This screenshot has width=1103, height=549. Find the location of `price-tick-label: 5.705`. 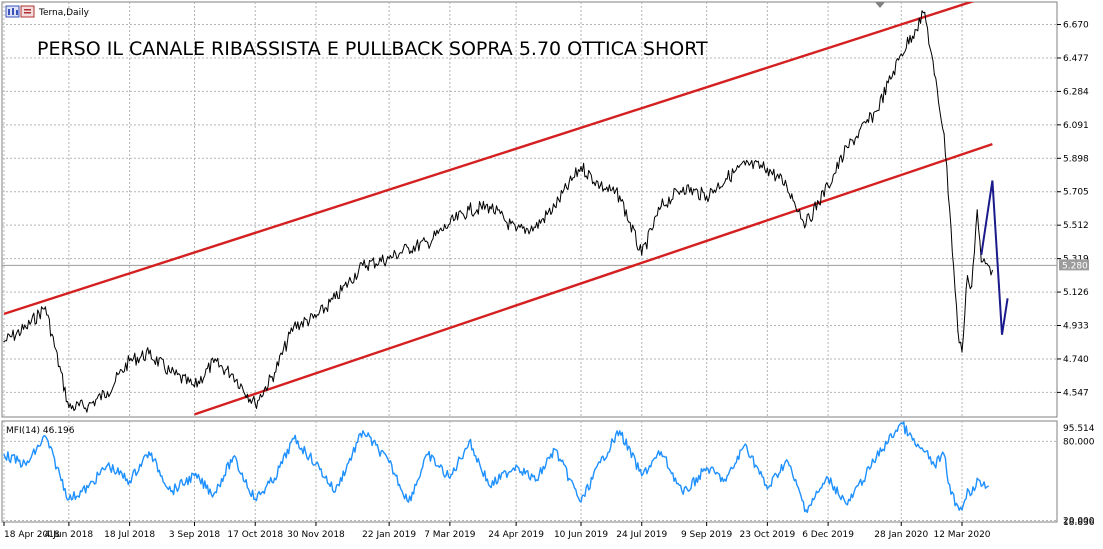

price-tick-label: 5.705 is located at coordinates (1076, 193).